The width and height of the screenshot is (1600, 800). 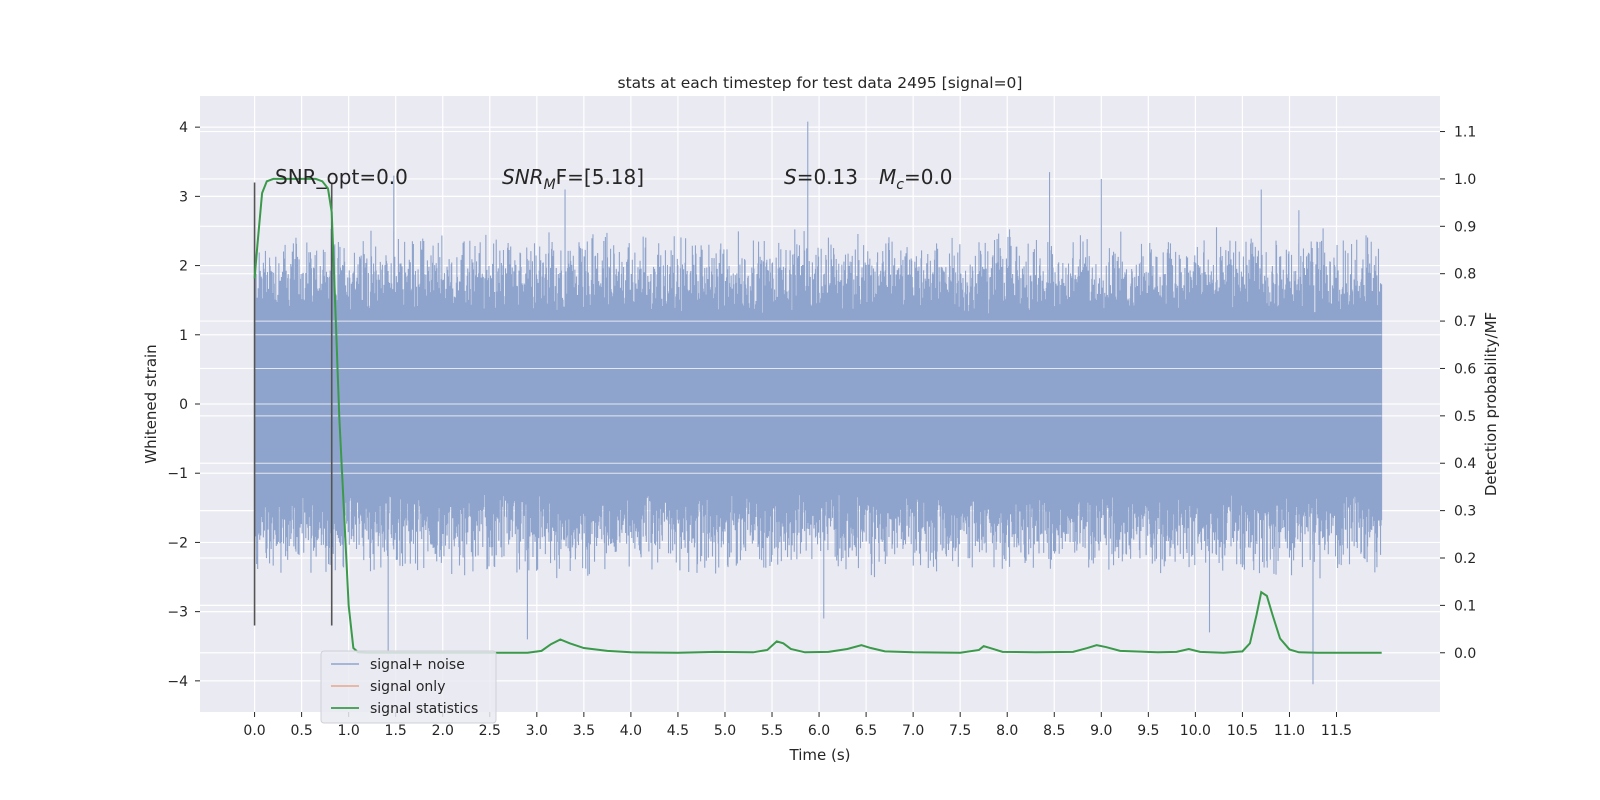 I want to click on x-tick-label-5: 2.5, so click(x=490, y=731).